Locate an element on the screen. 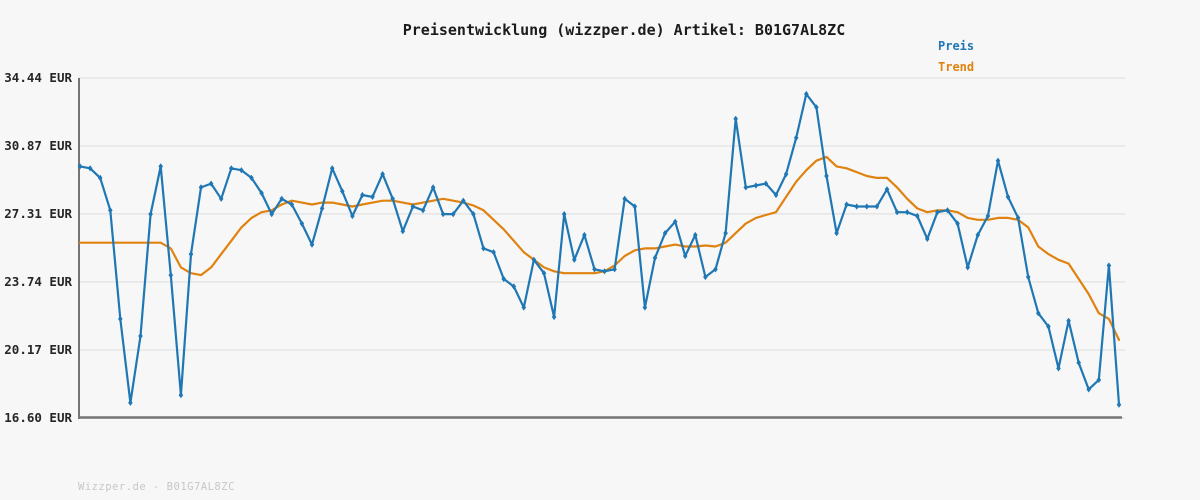  y-tick-label: 20.17 EUR is located at coordinates (38, 349).